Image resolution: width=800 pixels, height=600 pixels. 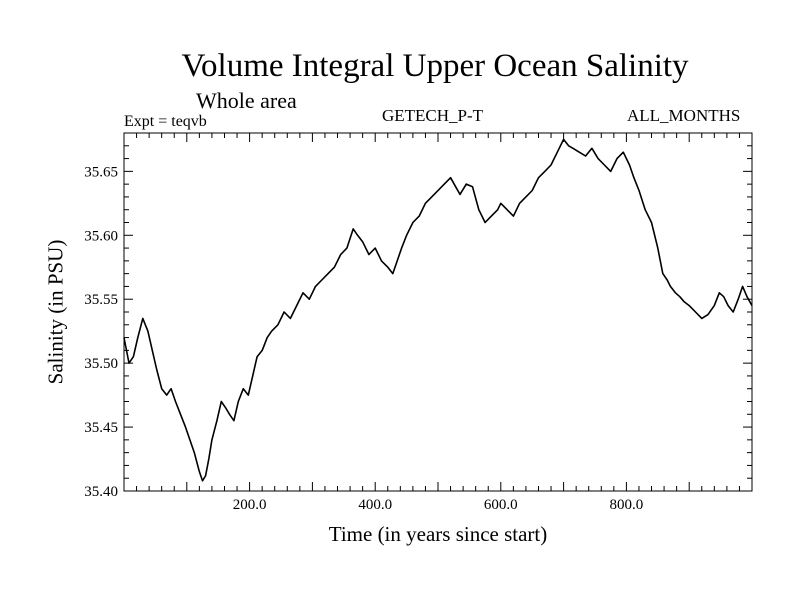 I want to click on x-tick-label: 200.0, so click(x=250, y=505).